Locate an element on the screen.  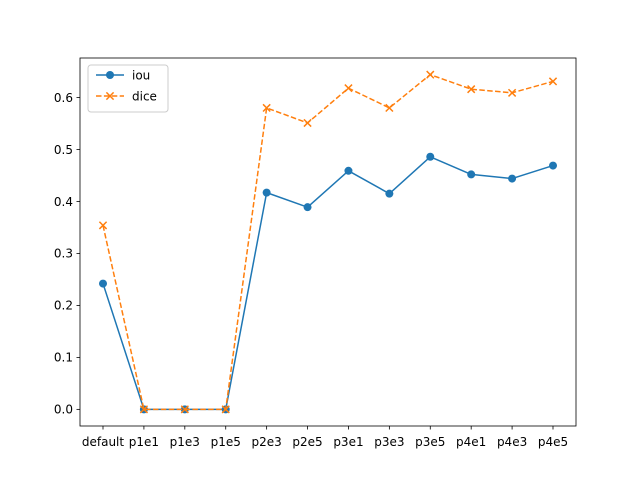
x-tick-label: p3e1 is located at coordinates (348, 442).